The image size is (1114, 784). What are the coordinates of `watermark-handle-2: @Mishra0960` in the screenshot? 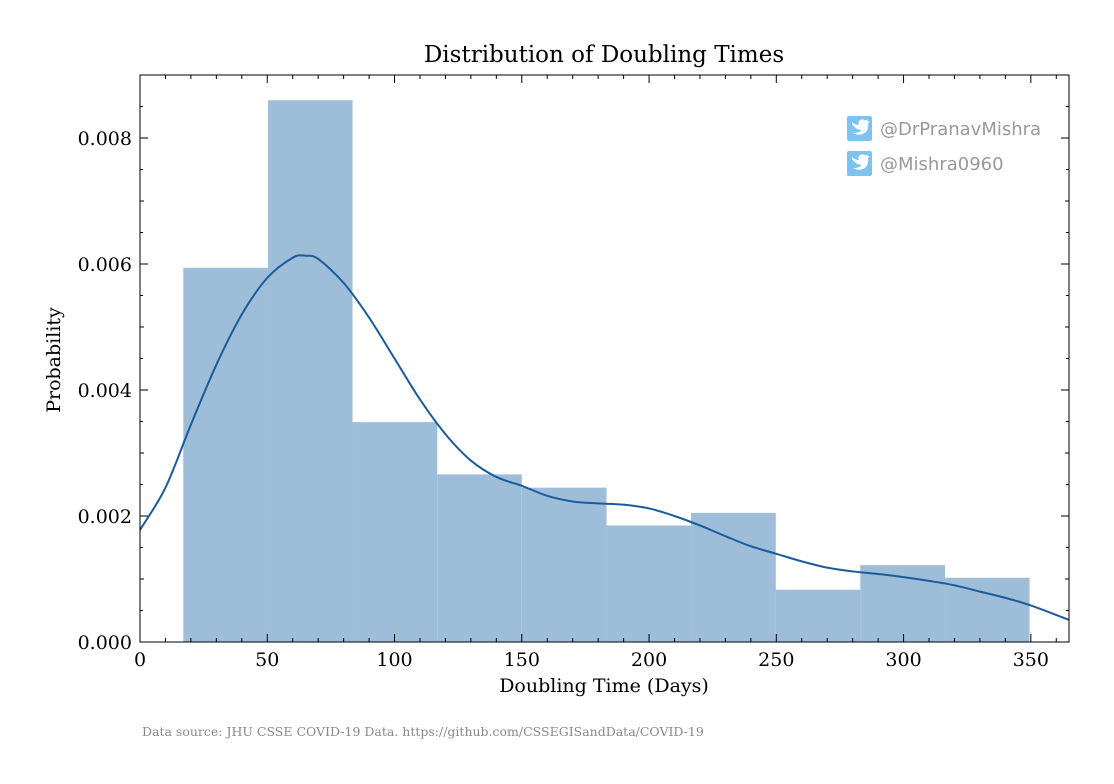 It's located at (925, 163).